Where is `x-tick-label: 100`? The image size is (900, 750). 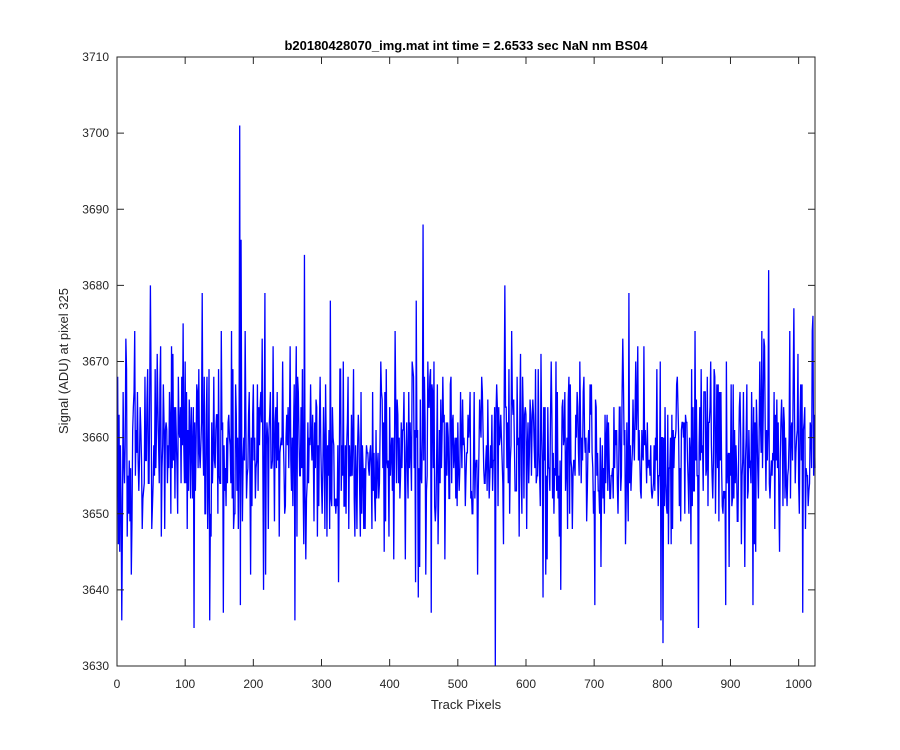 x-tick-label: 100 is located at coordinates (185, 684).